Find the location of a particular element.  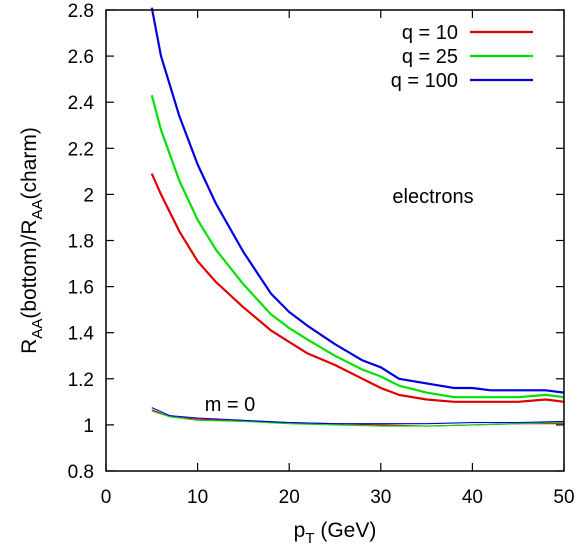

y-axis-title-part-2: (bottom)/R is located at coordinates (29, 268).